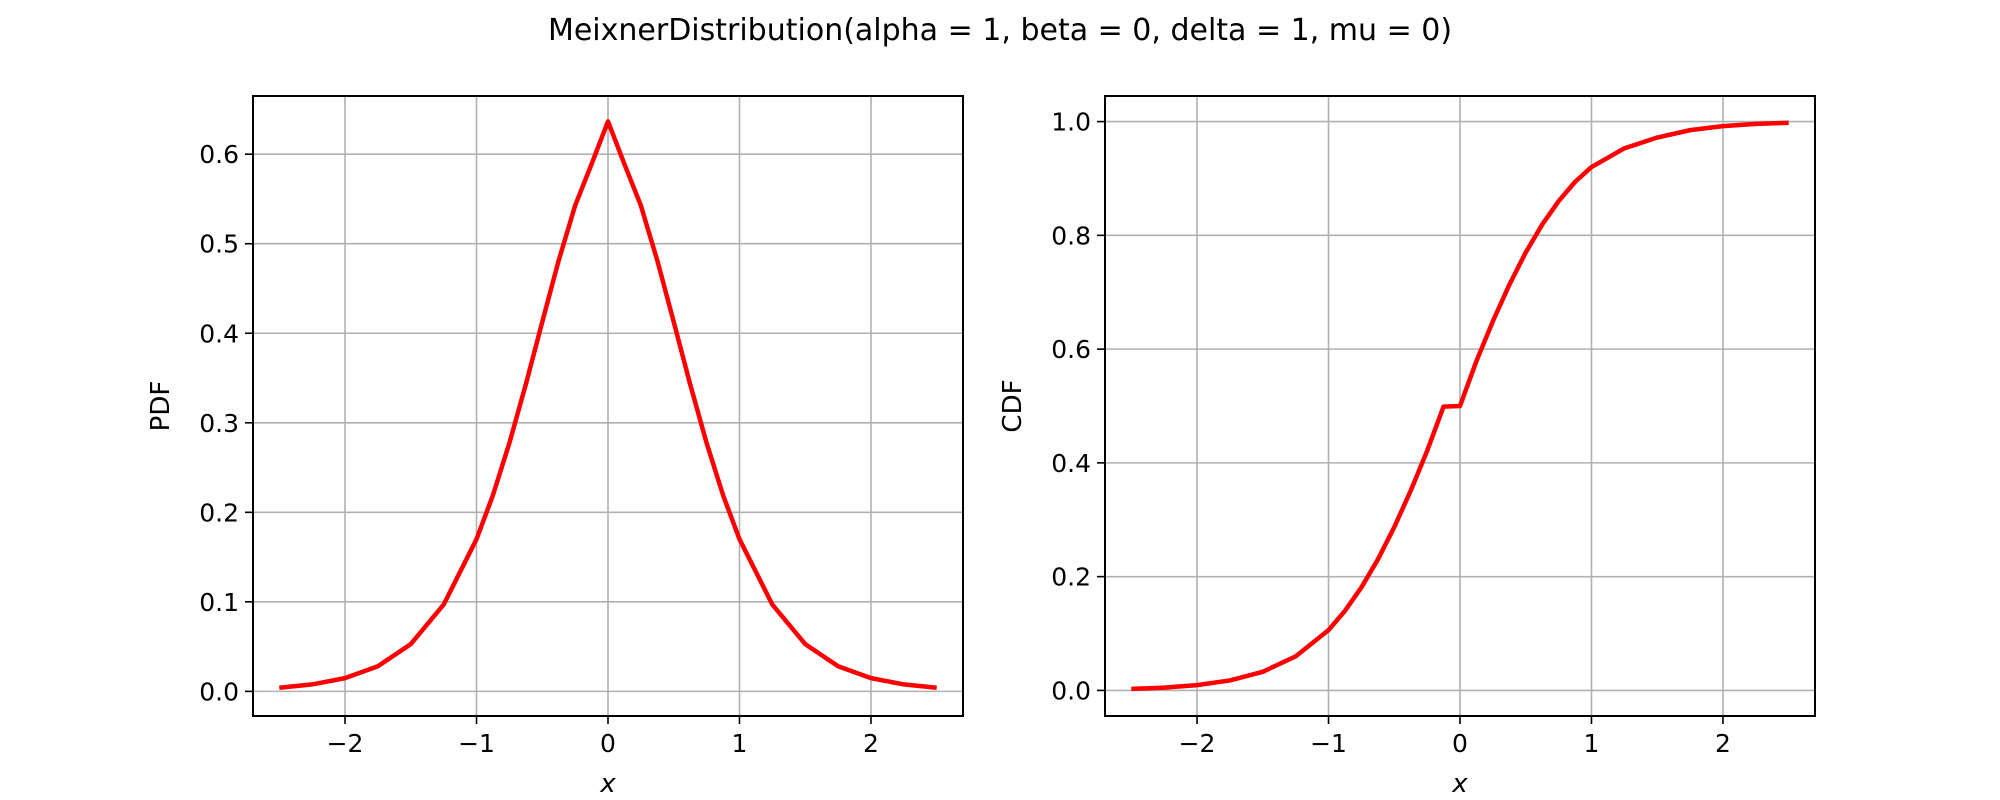  I want to click on pdf-y-tick-label: 0.3, so click(219, 423).